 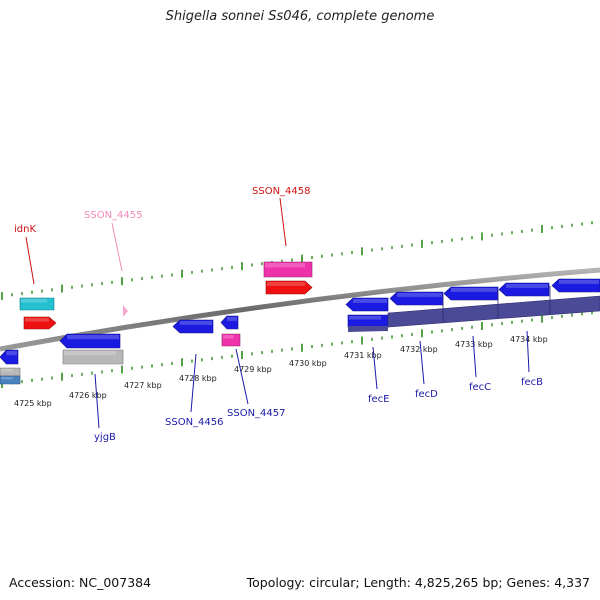 What do you see at coordinates (300, 16) in the screenshot?
I see `map-title: Shigella sonnei Ss046, complete genome` at bounding box center [300, 16].